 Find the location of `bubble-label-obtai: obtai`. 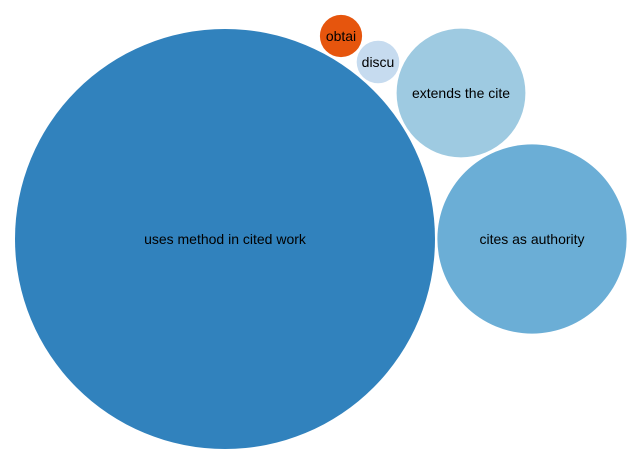

bubble-label-obtai: obtai is located at coordinates (341, 36).